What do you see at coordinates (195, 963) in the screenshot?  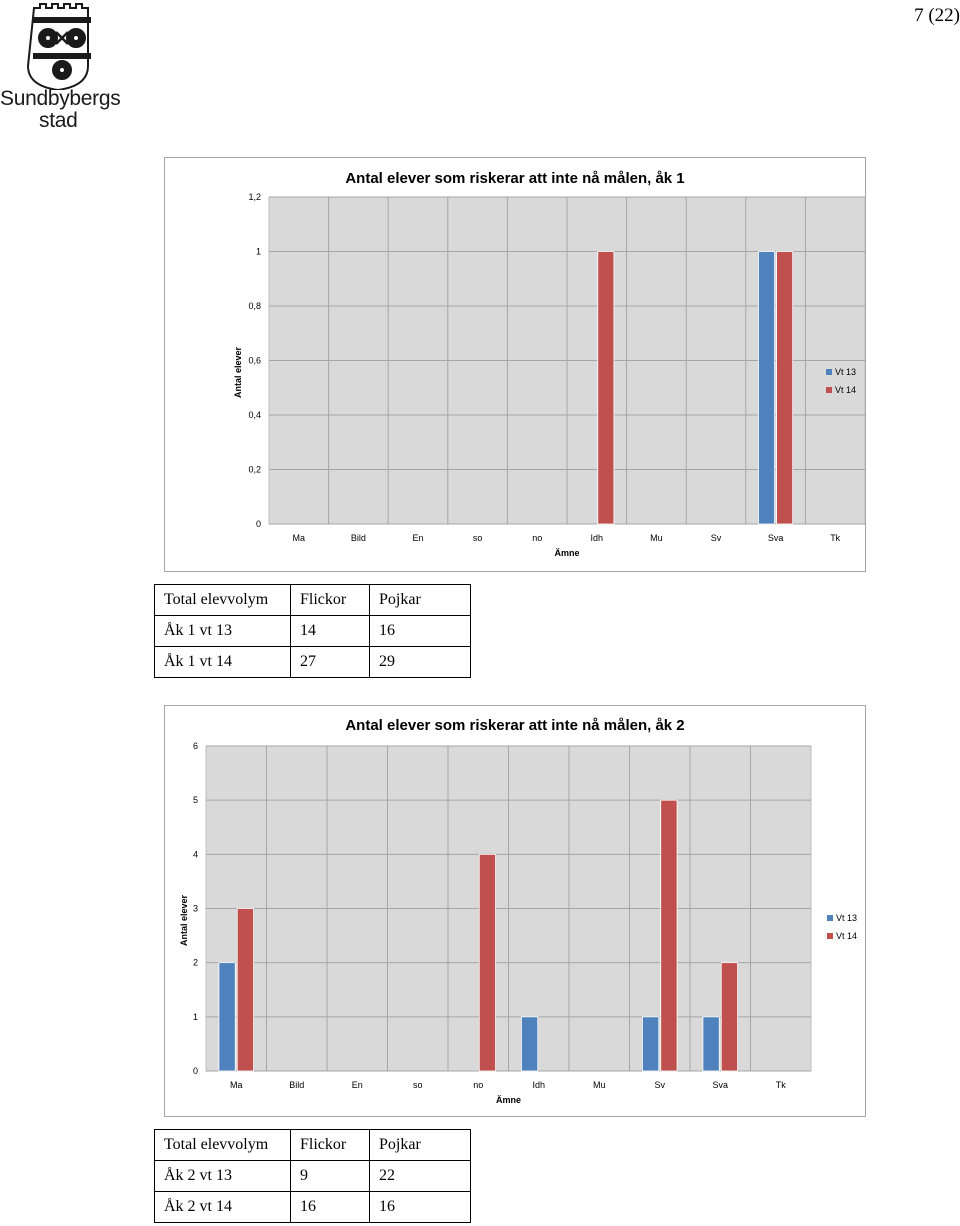 I see `y-tick-label: 2` at bounding box center [195, 963].